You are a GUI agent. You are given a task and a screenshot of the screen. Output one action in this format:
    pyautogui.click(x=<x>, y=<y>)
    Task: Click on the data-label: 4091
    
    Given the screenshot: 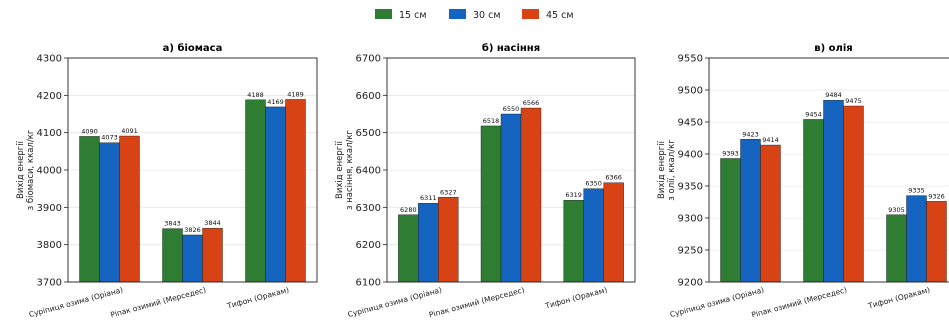 What is the action you would take?
    pyautogui.click(x=129, y=131)
    